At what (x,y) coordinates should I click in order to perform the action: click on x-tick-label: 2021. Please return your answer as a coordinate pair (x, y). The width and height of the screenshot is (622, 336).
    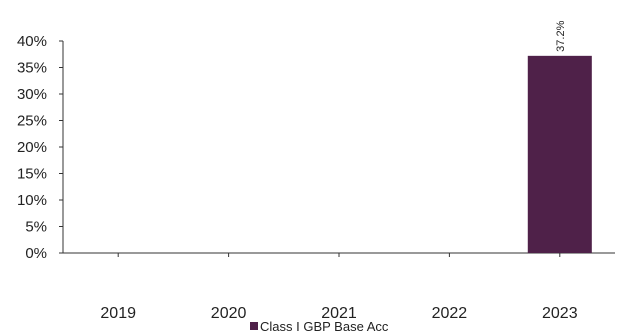
    Looking at the image, I should click on (339, 313).